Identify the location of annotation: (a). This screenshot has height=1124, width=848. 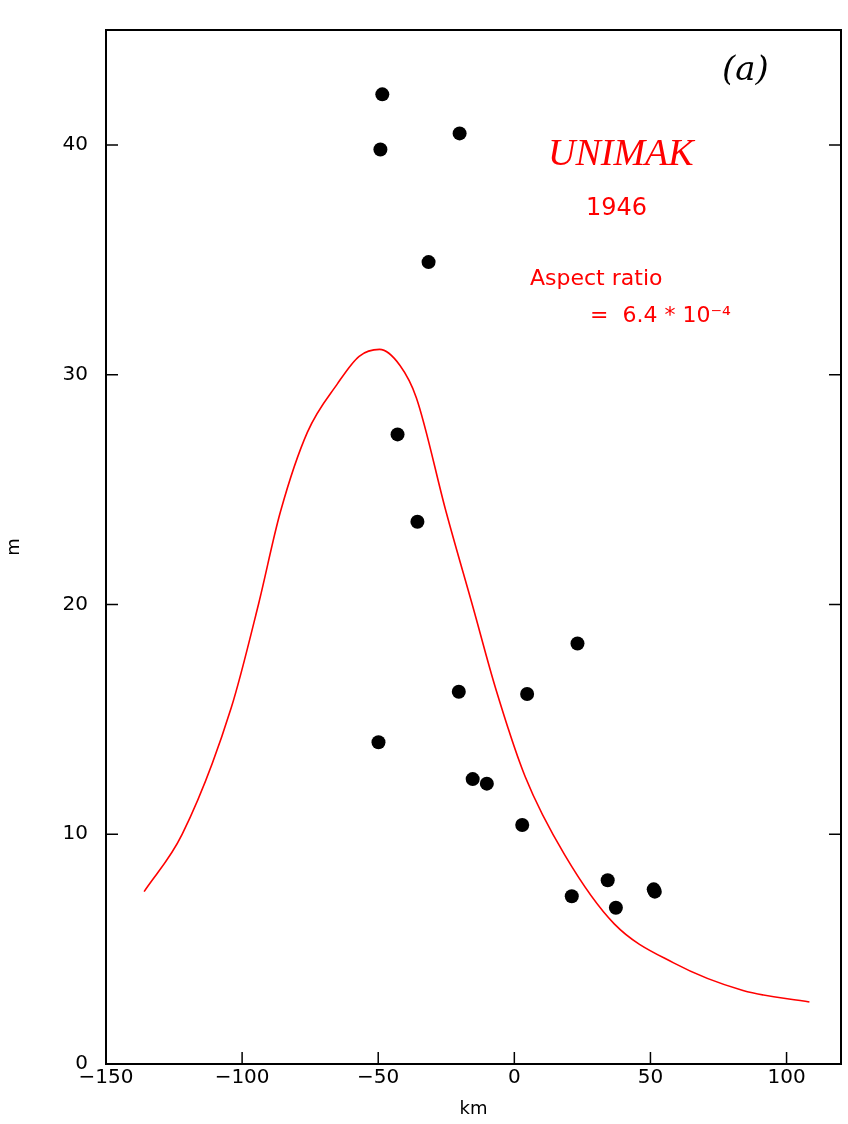
(745, 68).